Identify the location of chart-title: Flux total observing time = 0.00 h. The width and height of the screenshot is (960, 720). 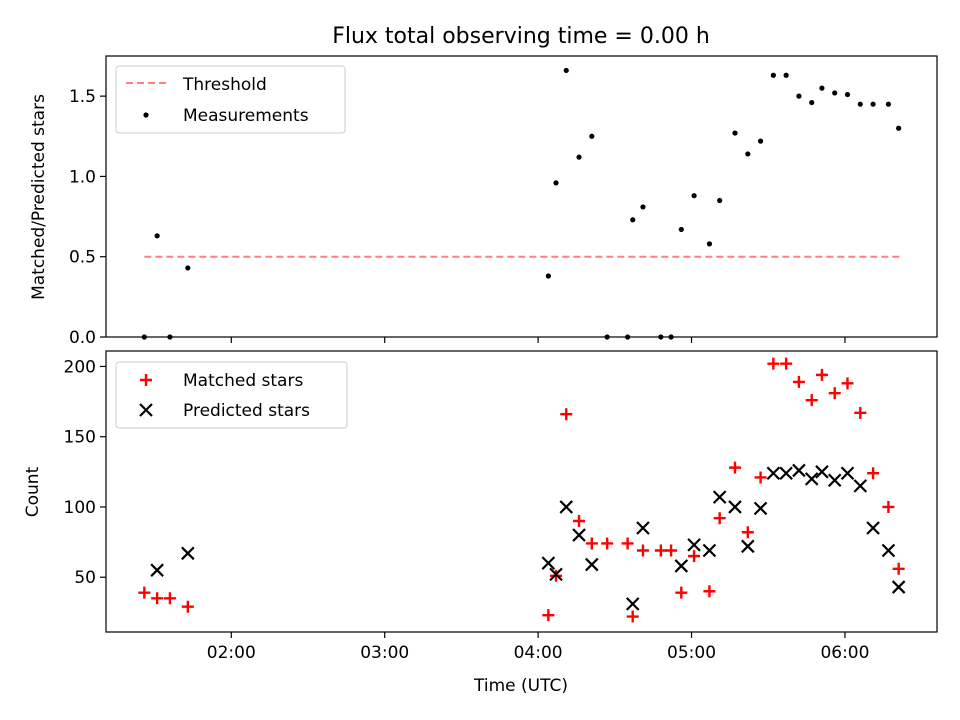
(521, 36).